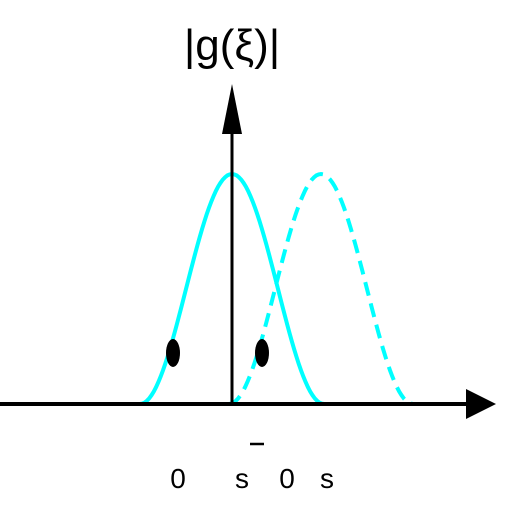 The width and height of the screenshot is (512, 512). What do you see at coordinates (262, 353) in the screenshot?
I see `right-point` at bounding box center [262, 353].